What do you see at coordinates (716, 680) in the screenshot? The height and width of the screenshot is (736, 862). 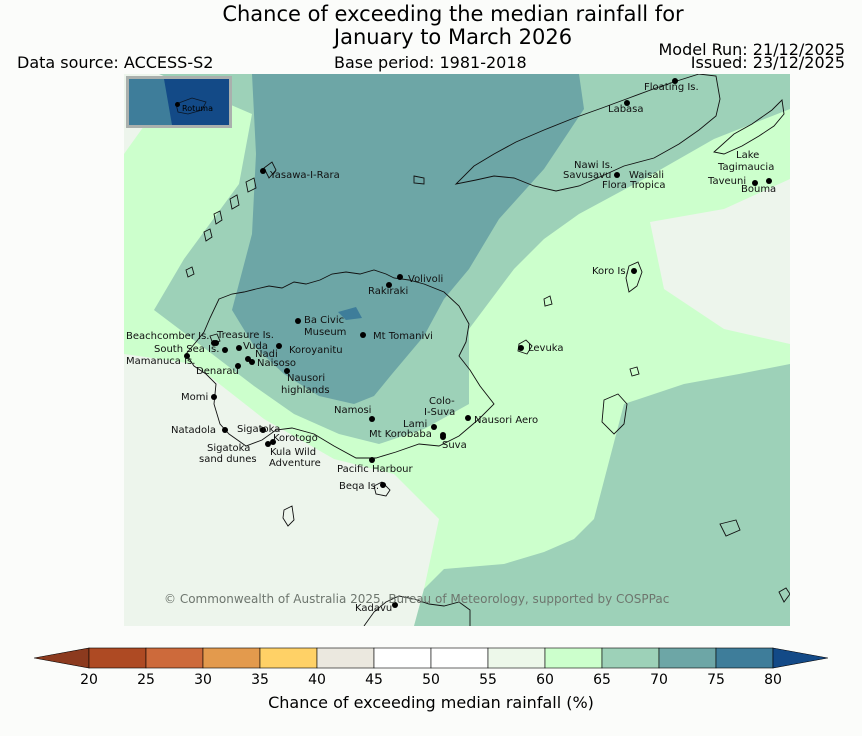 I see `colorbar-tick-label: 75` at bounding box center [716, 680].